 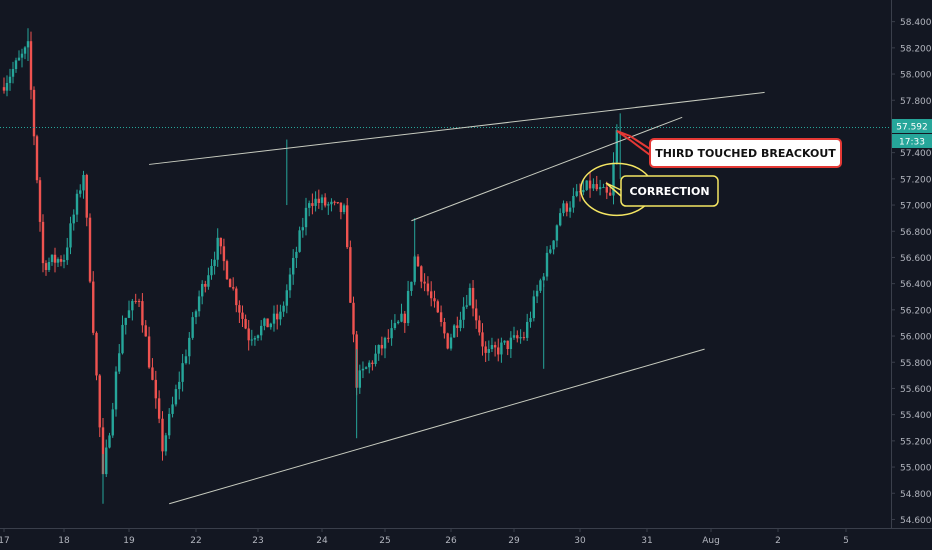 I want to click on price-tick-label: 56.200, so click(x=916, y=311).